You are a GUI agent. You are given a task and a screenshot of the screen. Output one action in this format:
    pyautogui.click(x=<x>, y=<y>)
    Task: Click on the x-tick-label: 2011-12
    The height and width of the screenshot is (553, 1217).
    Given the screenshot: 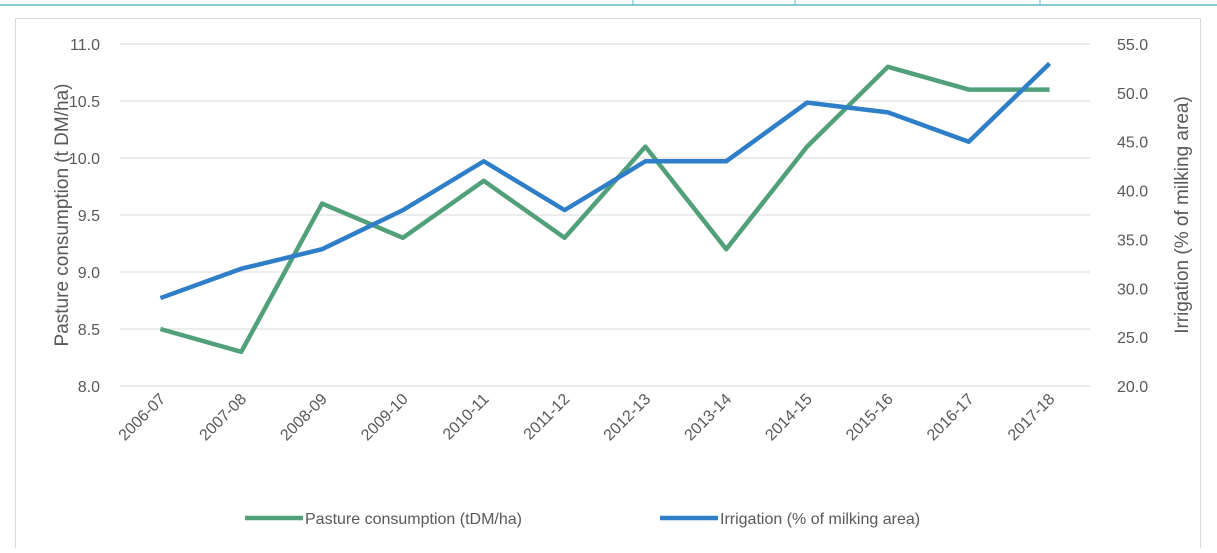 What is the action you would take?
    pyautogui.click(x=547, y=417)
    